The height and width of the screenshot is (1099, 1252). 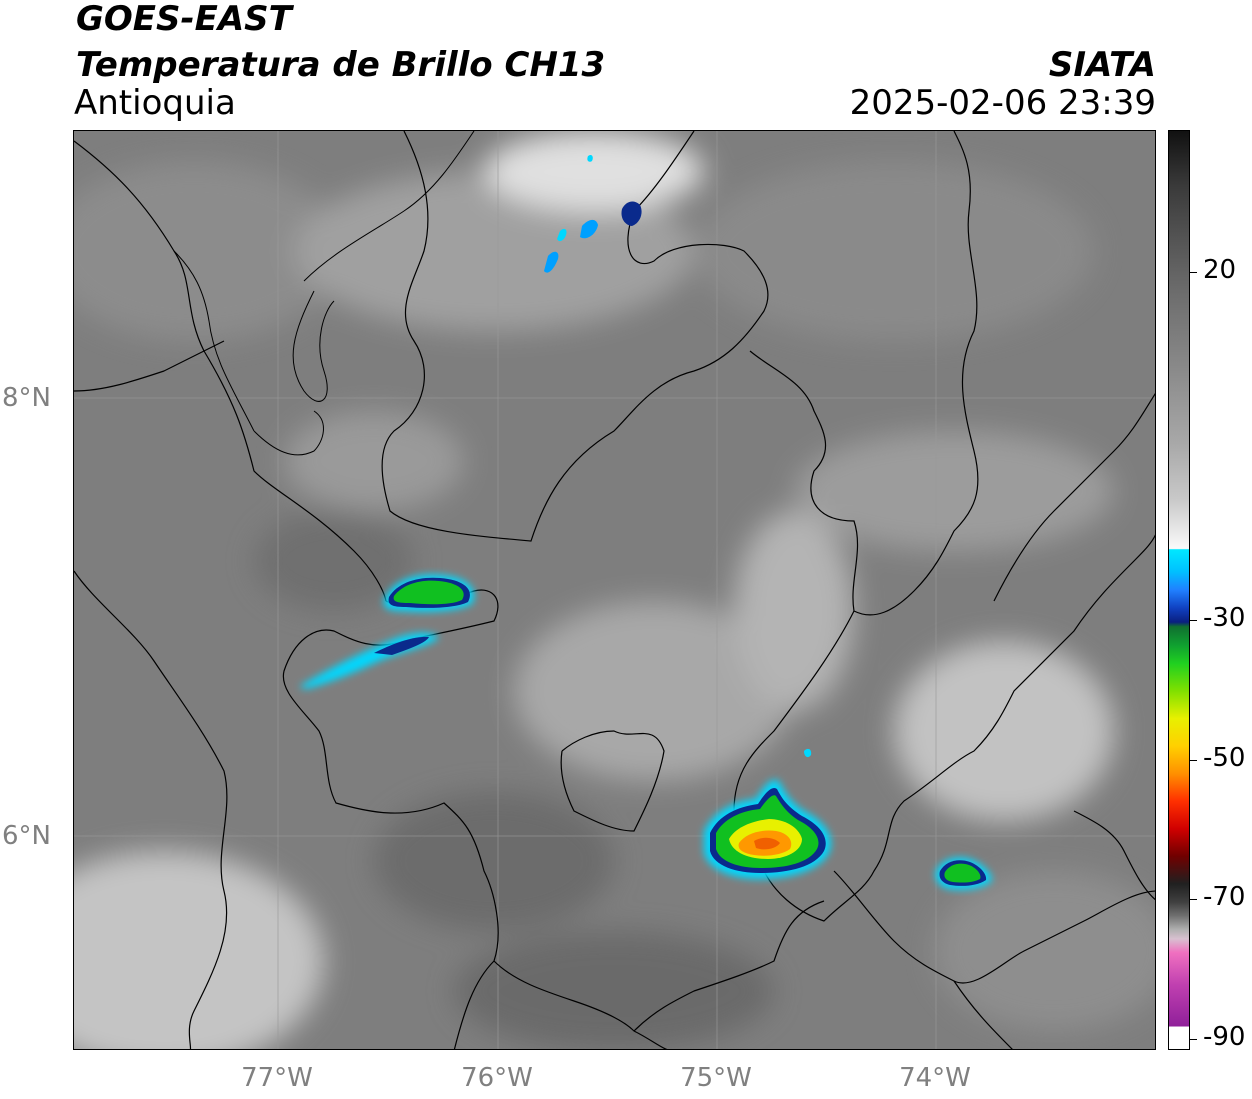 What do you see at coordinates (1179, 590) in the screenshot?
I see `colorbar` at bounding box center [1179, 590].